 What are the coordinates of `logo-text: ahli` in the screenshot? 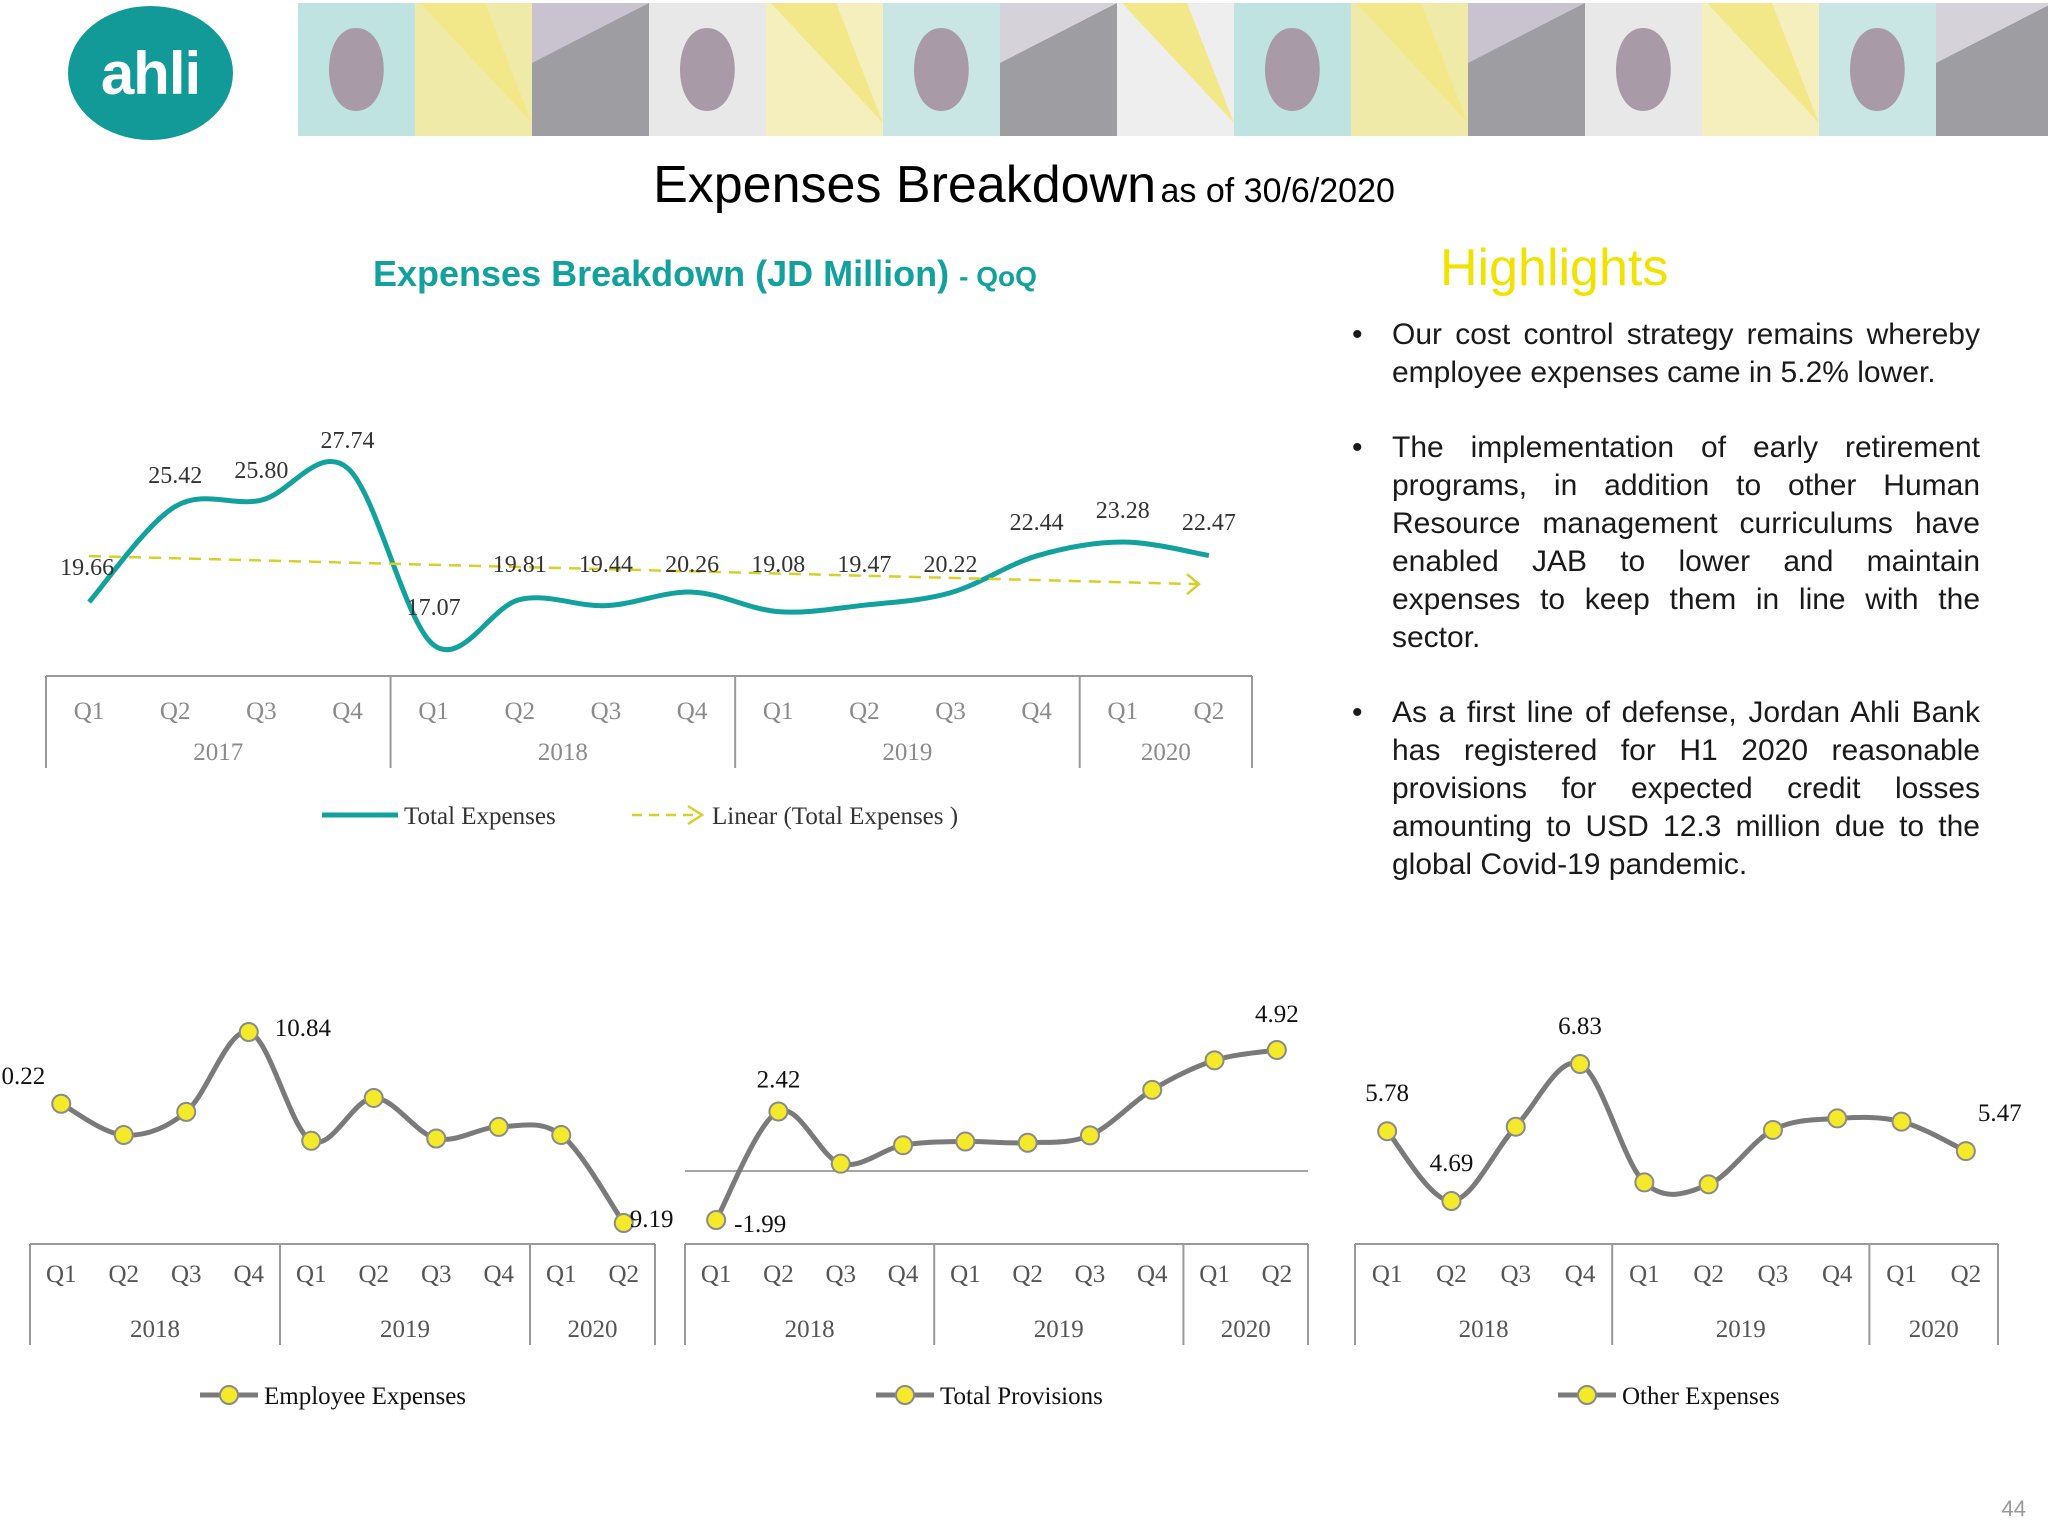 It's located at (150, 73).